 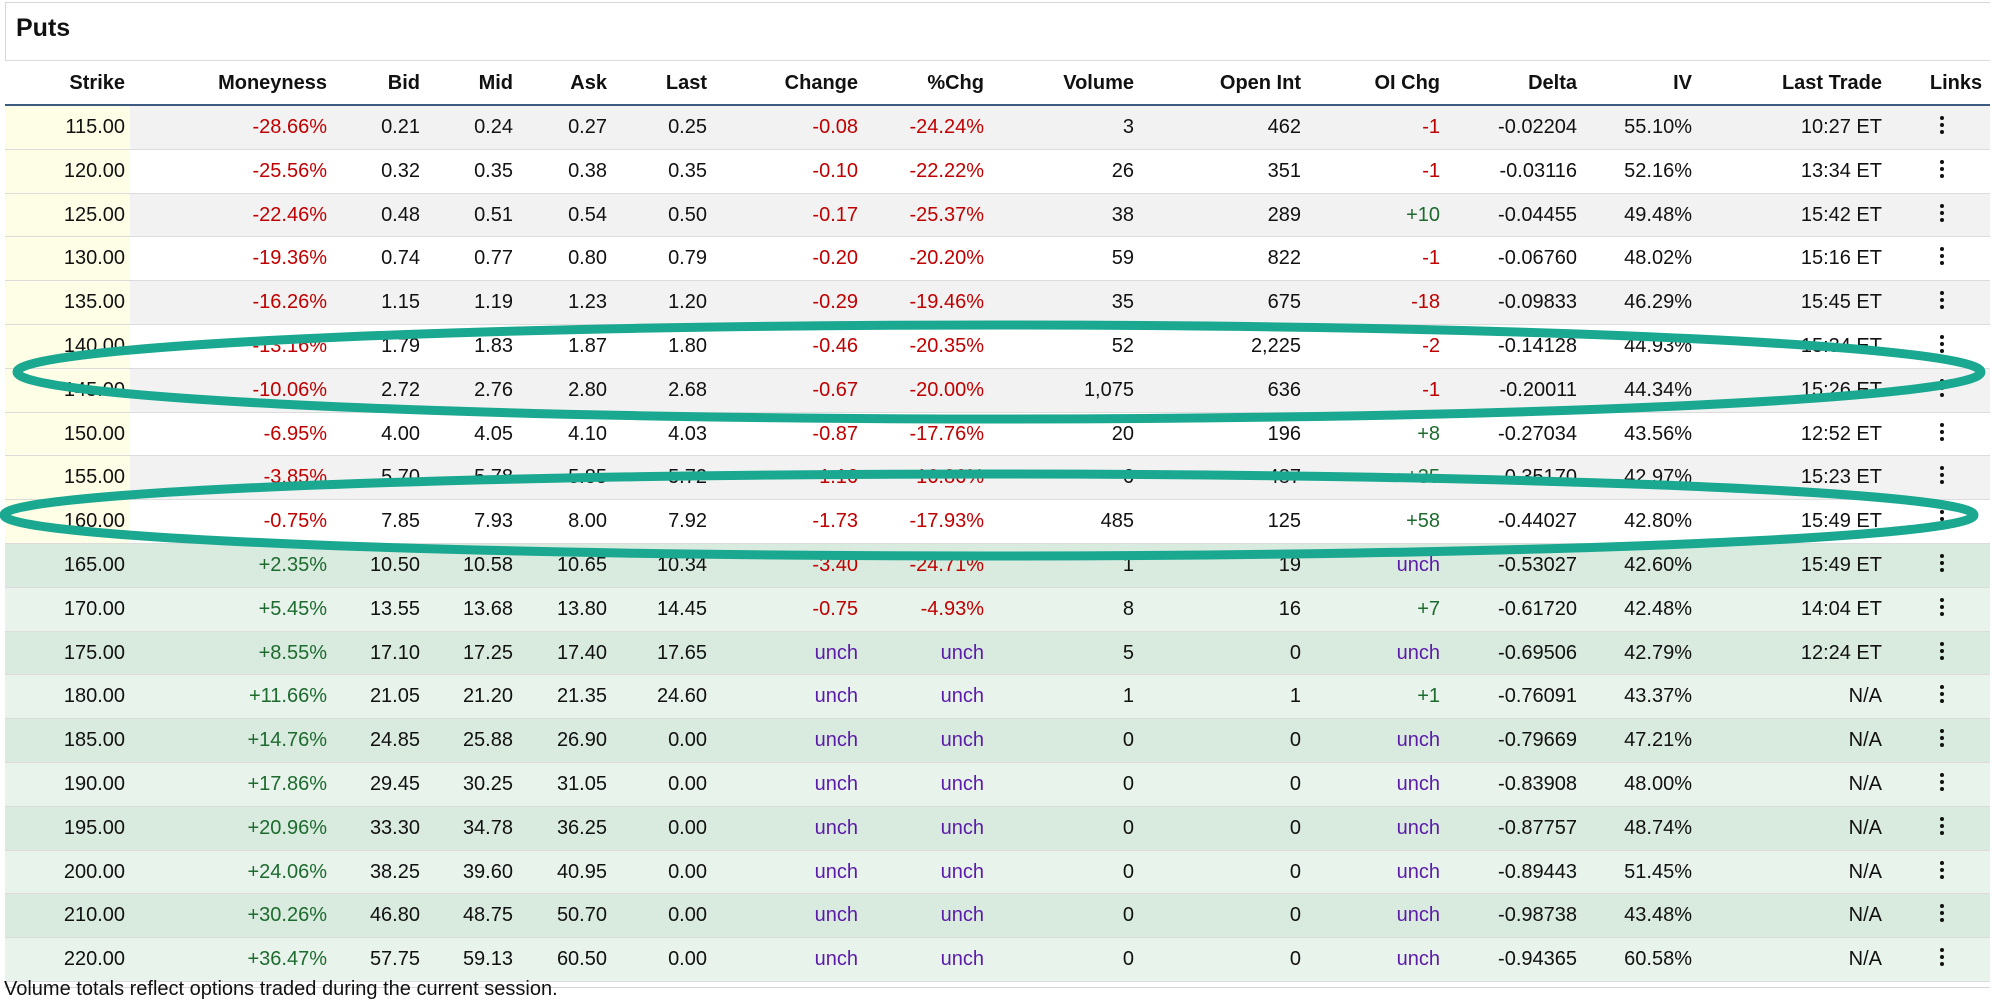 I want to click on cell-strike: 160.00, so click(x=94, y=521).